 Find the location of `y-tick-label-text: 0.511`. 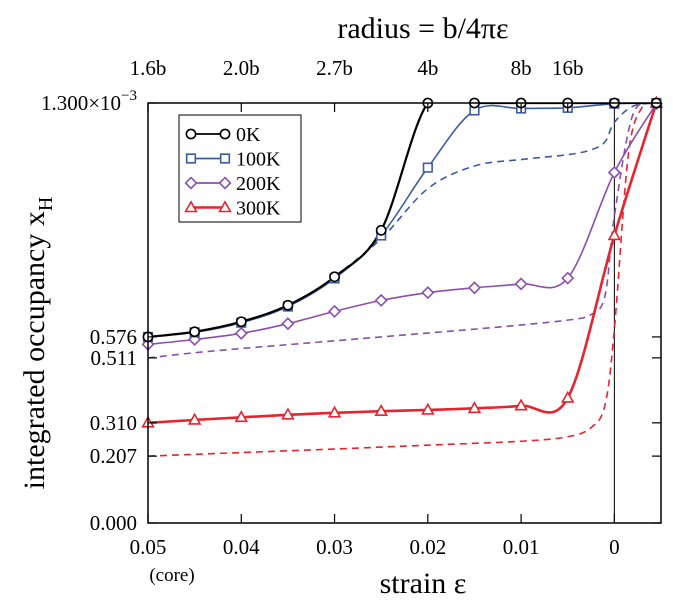

y-tick-label-text: 0.511 is located at coordinates (114, 358).